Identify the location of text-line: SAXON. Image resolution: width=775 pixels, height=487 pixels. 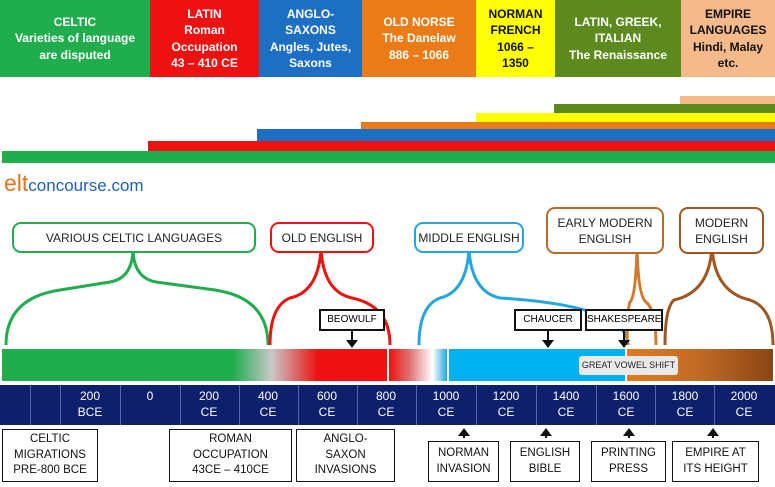
(345, 454).